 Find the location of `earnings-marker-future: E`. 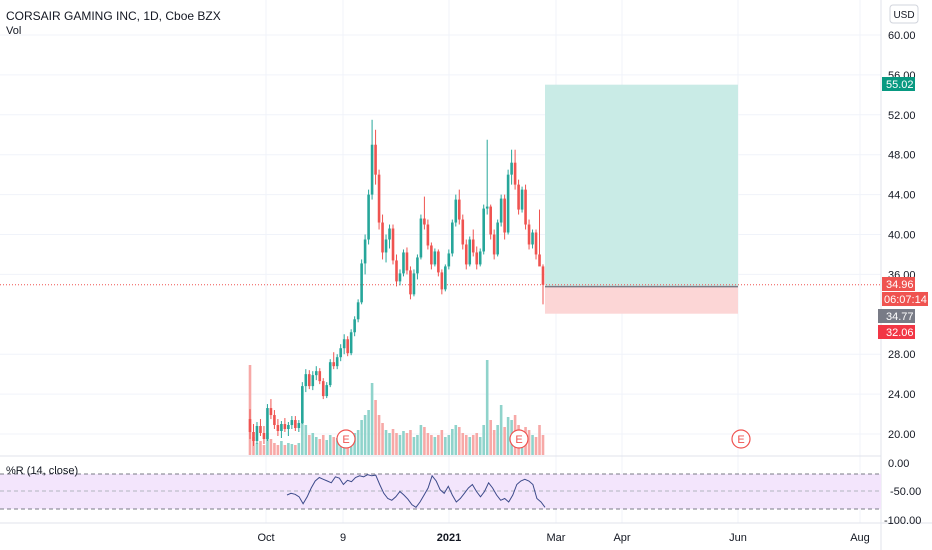

earnings-marker-future: E is located at coordinates (741, 439).